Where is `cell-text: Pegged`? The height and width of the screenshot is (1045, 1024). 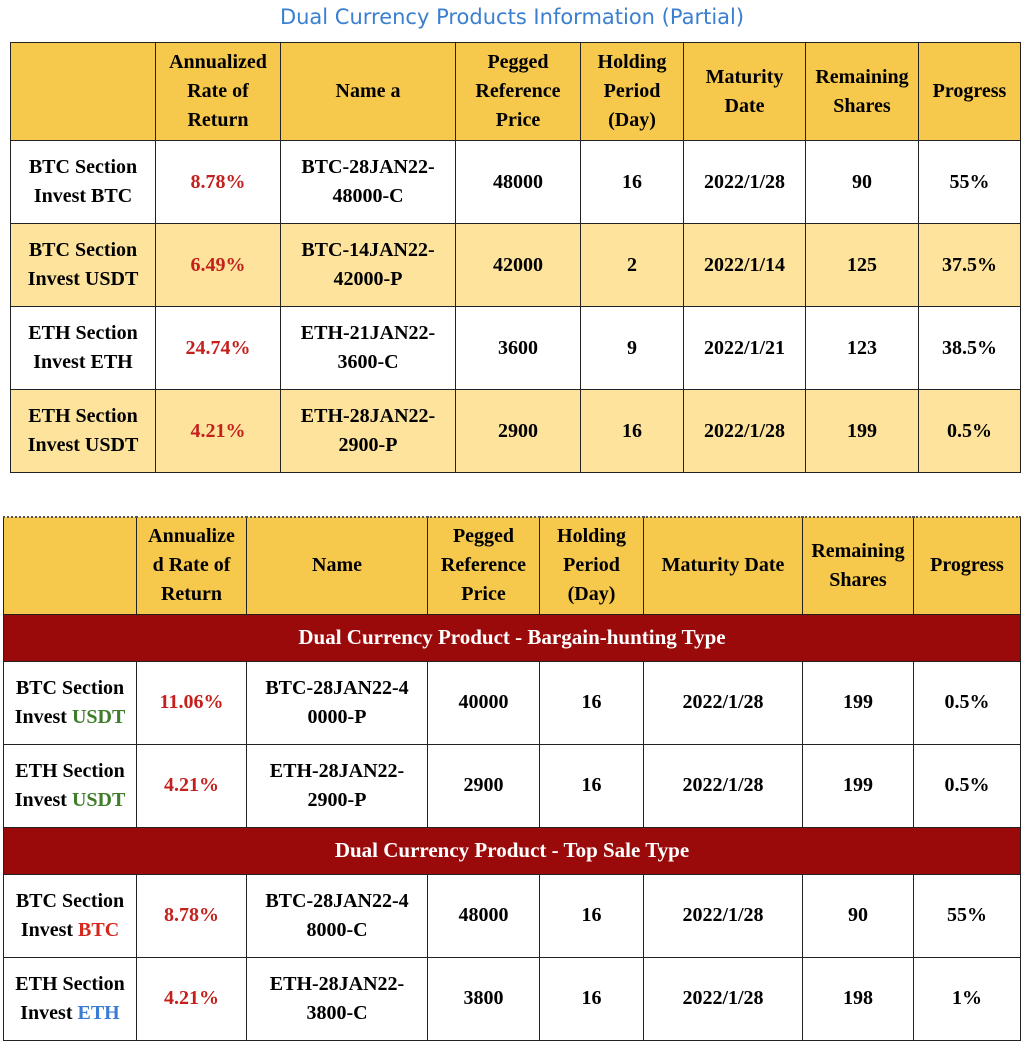 cell-text: Pegged is located at coordinates (518, 62).